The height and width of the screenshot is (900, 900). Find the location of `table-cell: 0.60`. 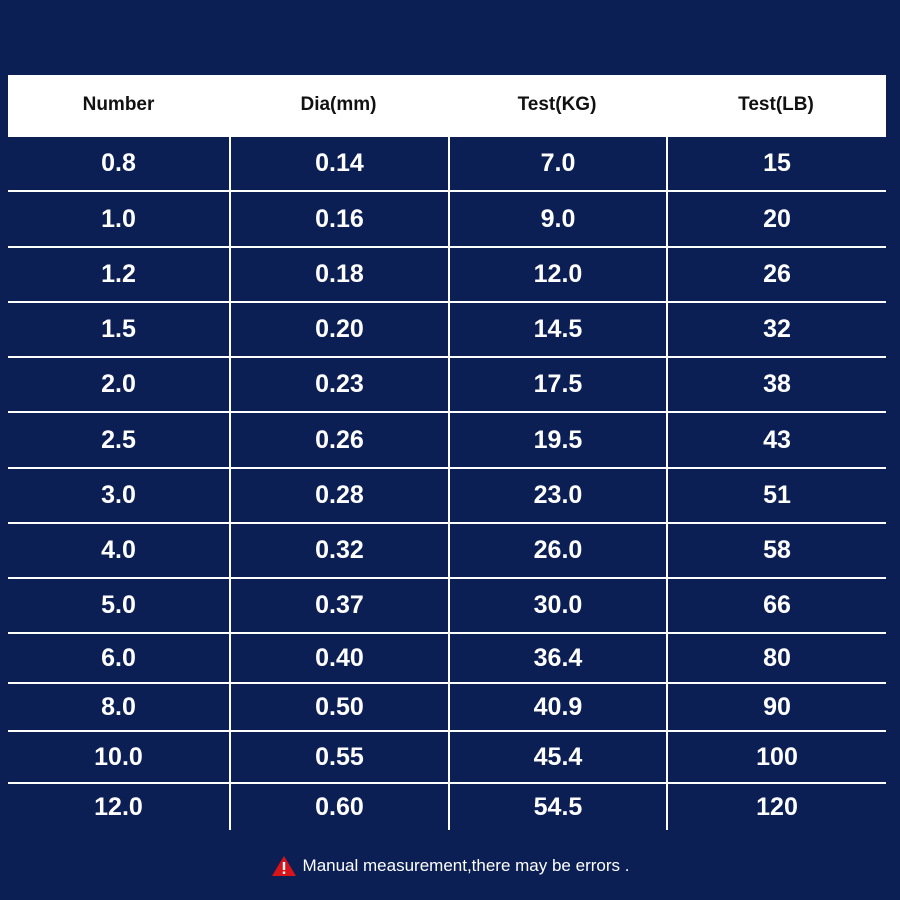

table-cell: 0.60 is located at coordinates (339, 807).